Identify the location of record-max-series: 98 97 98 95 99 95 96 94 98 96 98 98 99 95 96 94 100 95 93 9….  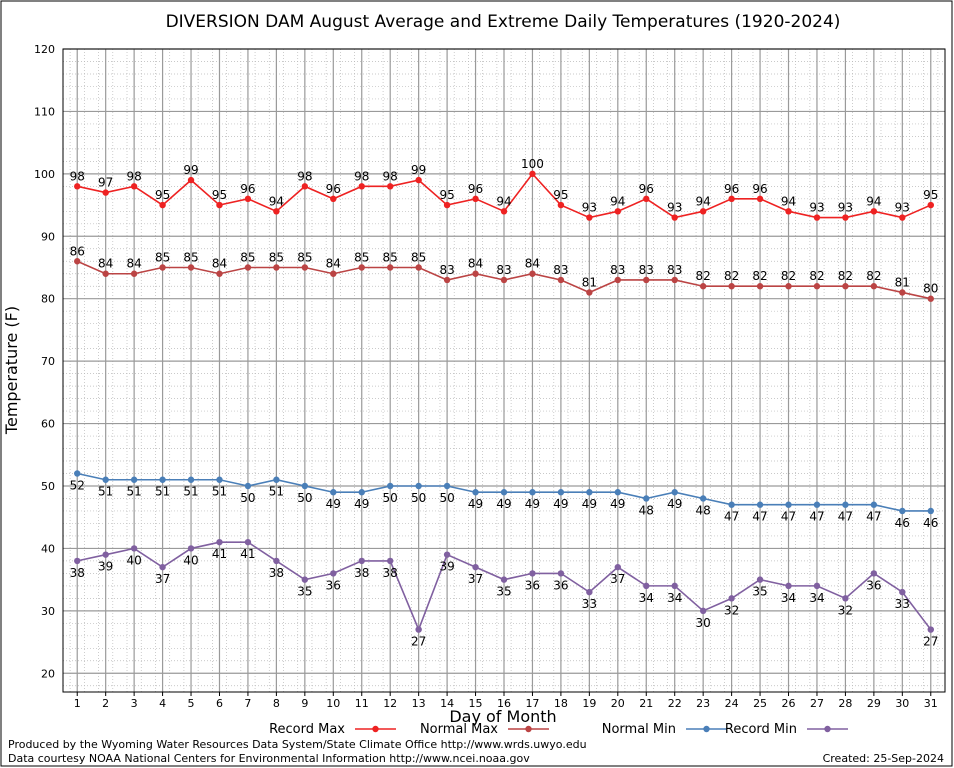
(504, 189).